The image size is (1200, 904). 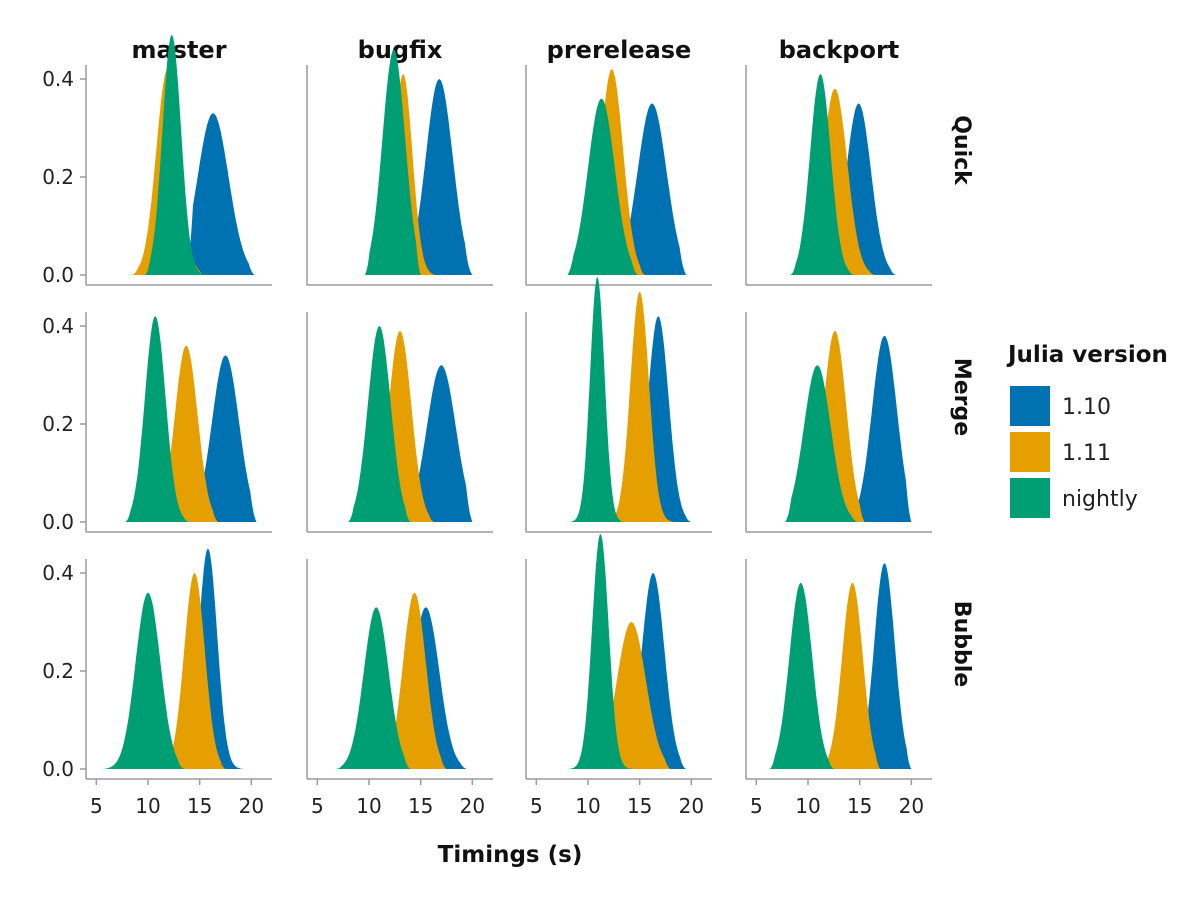 I want to click on density-Bubble-backport-1.11, so click(x=852, y=675).